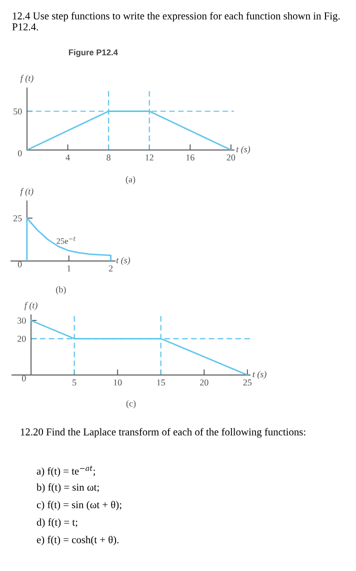  Describe the element at coordinates (93, 53) in the screenshot. I see `chart-subtitle: Figure P12.4` at that location.